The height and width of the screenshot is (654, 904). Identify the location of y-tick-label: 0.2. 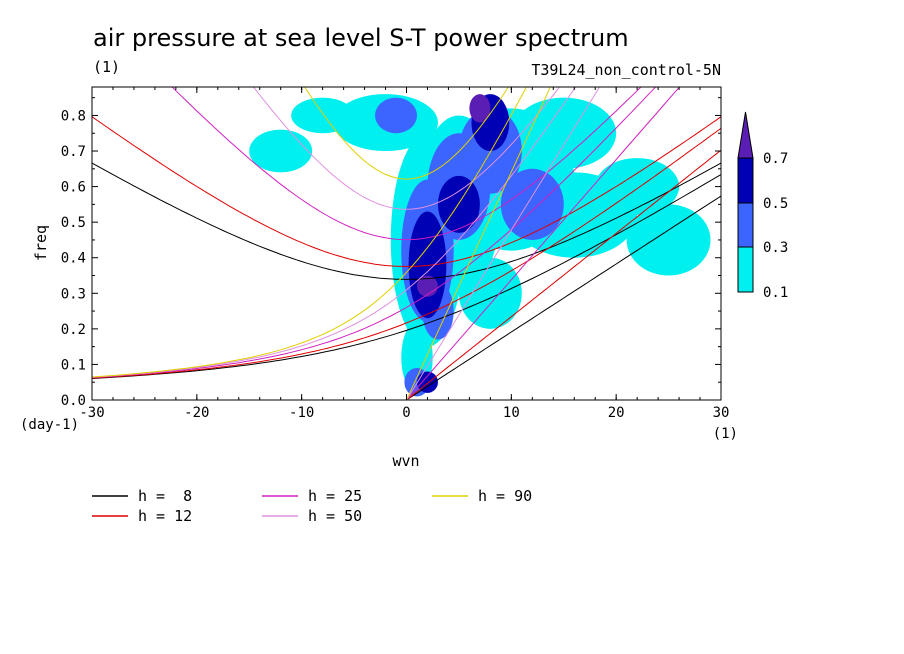
(73, 330).